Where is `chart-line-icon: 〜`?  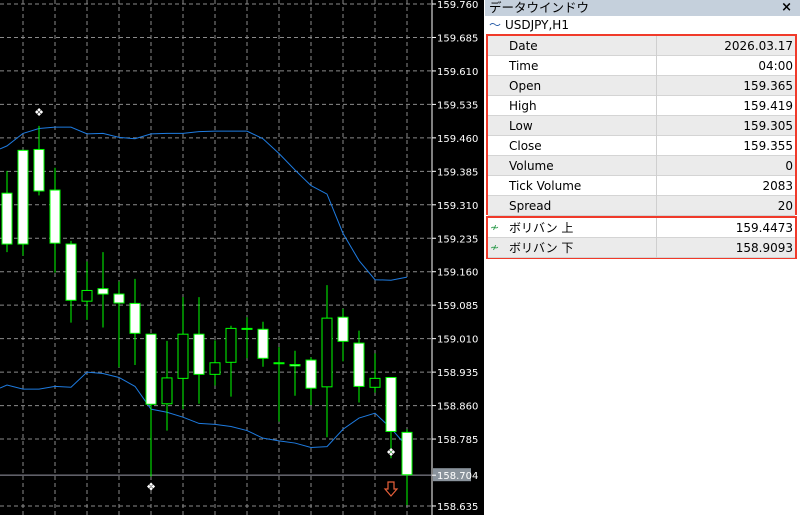 chart-line-icon: 〜 is located at coordinates (495, 25).